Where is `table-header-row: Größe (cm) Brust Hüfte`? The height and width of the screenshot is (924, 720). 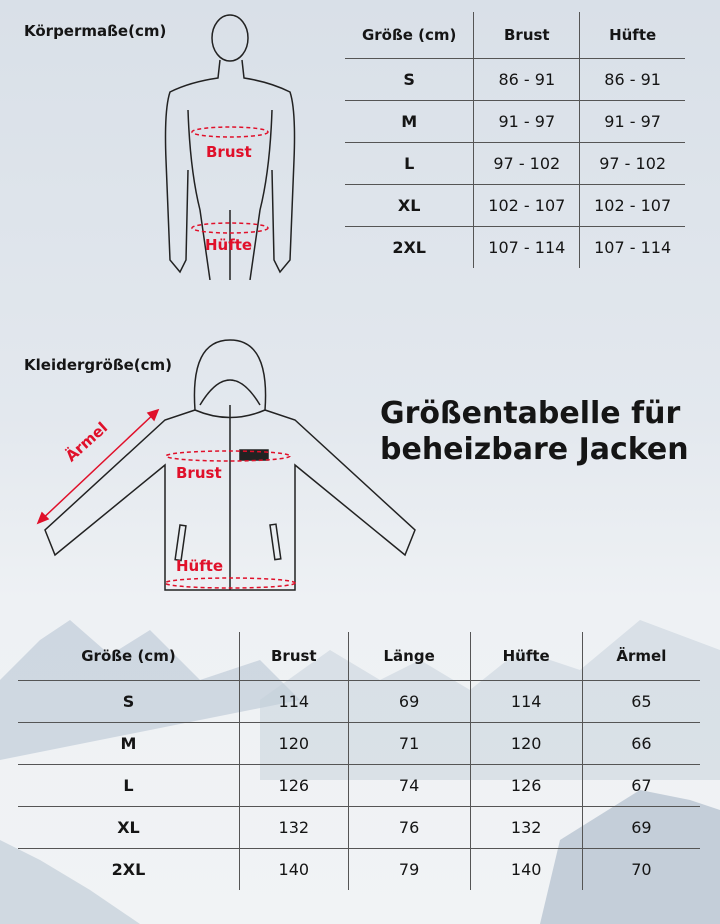 table-header-row: Größe (cm) Brust Hüfte is located at coordinates (515, 35).